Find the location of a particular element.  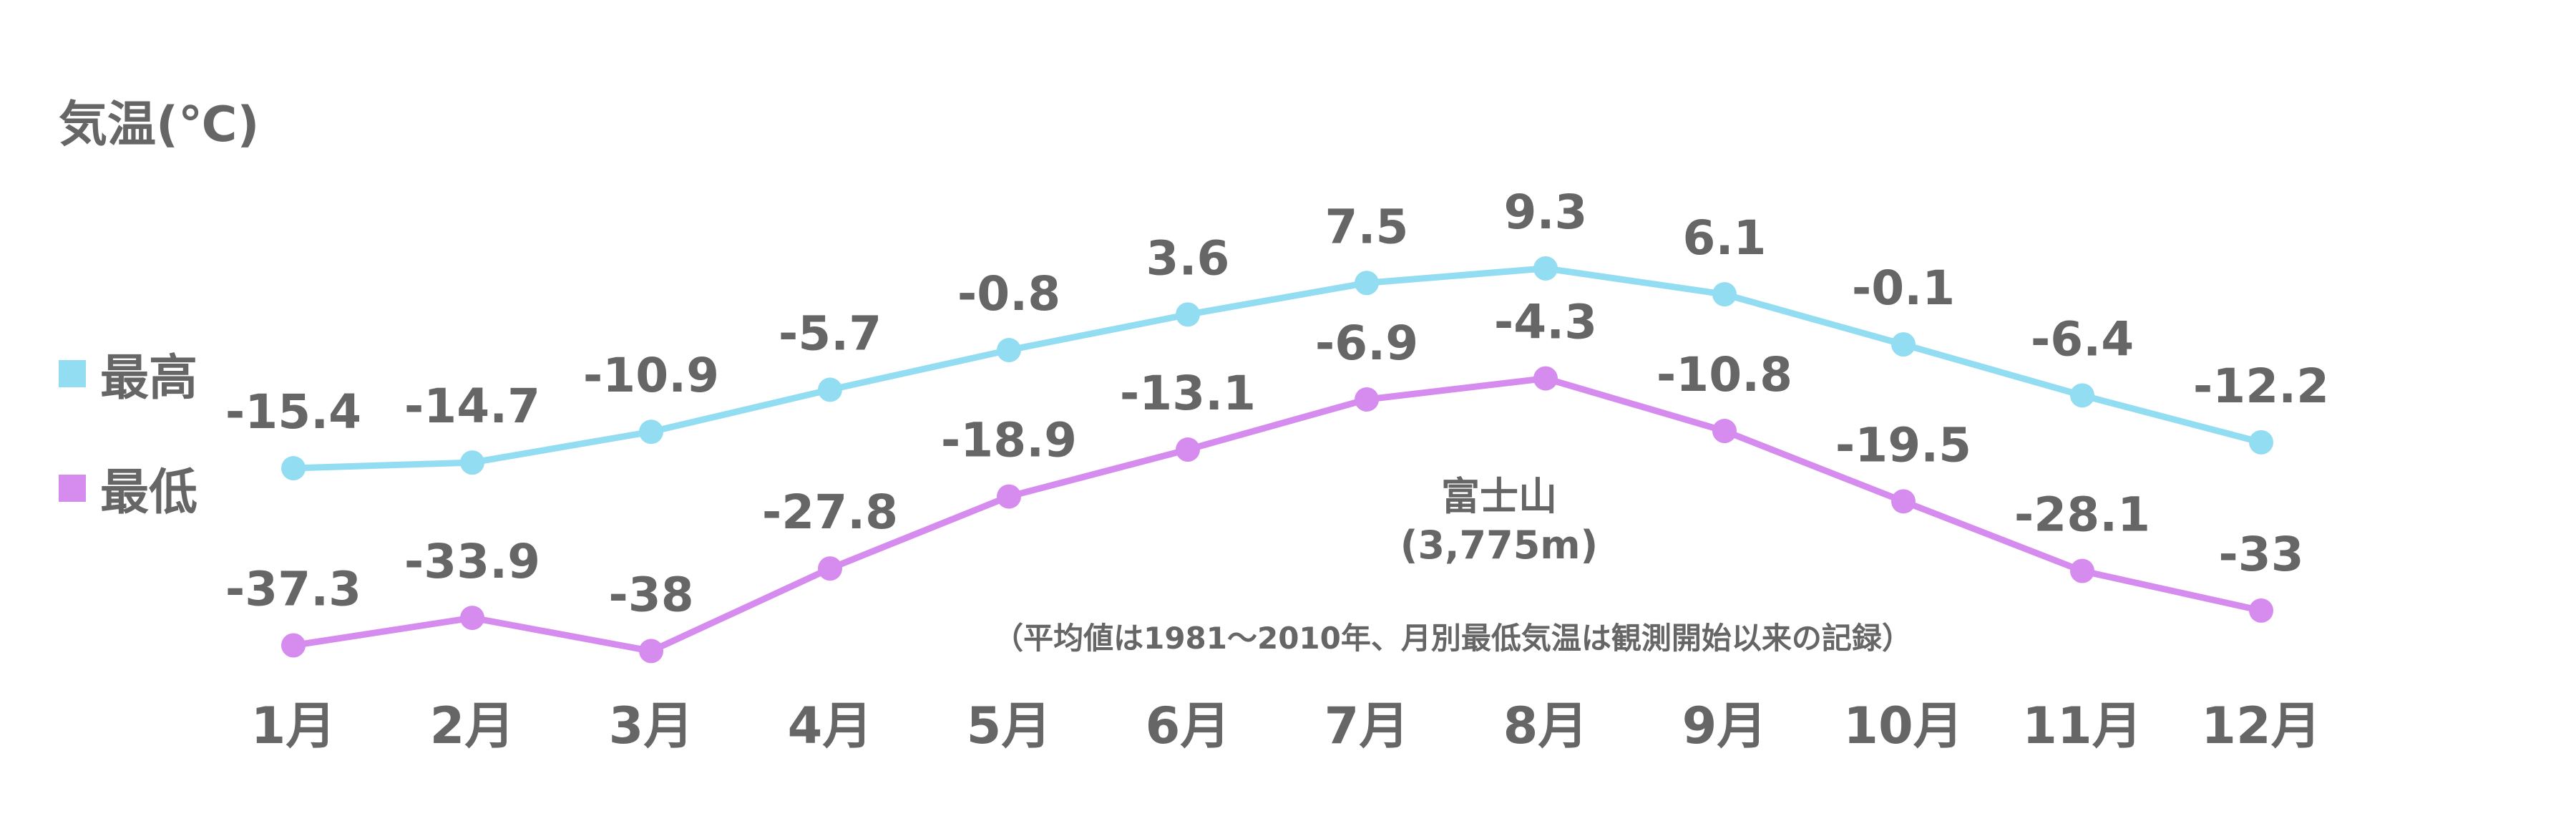

data-label-high: -14.7 is located at coordinates (472, 406).